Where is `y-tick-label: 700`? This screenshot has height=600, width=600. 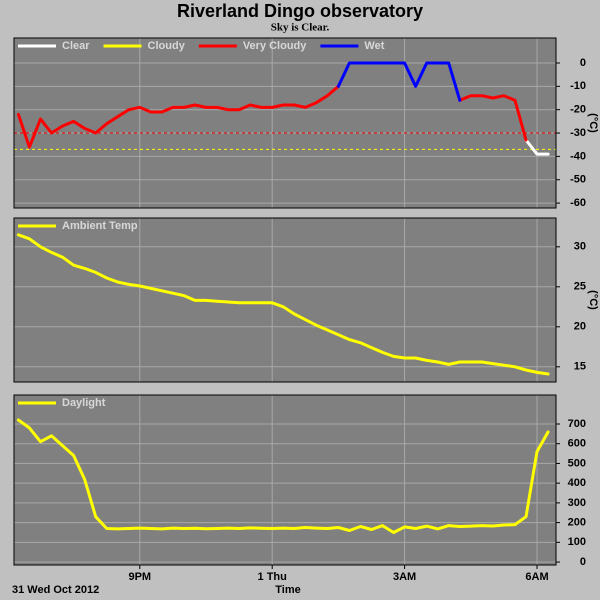 y-tick-label: 700 is located at coordinates (577, 424).